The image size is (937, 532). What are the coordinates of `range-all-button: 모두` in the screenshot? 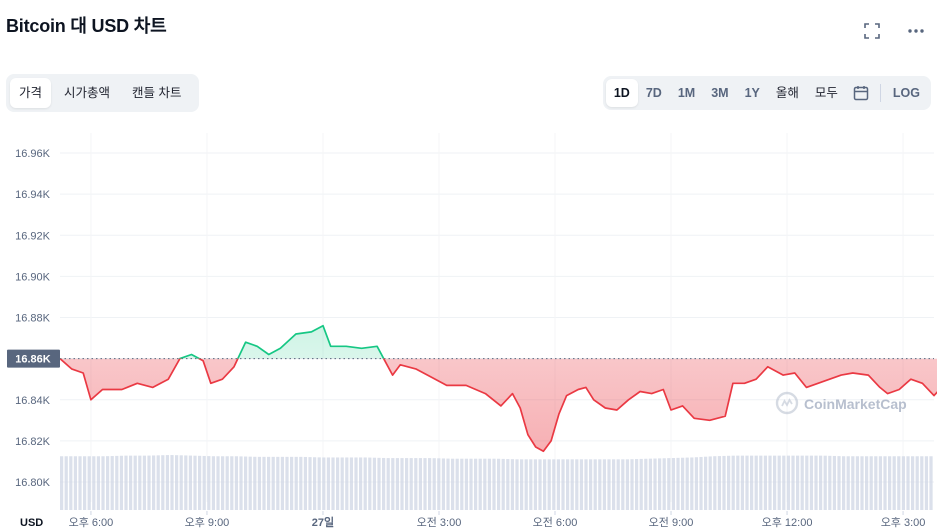 It's located at (826, 93).